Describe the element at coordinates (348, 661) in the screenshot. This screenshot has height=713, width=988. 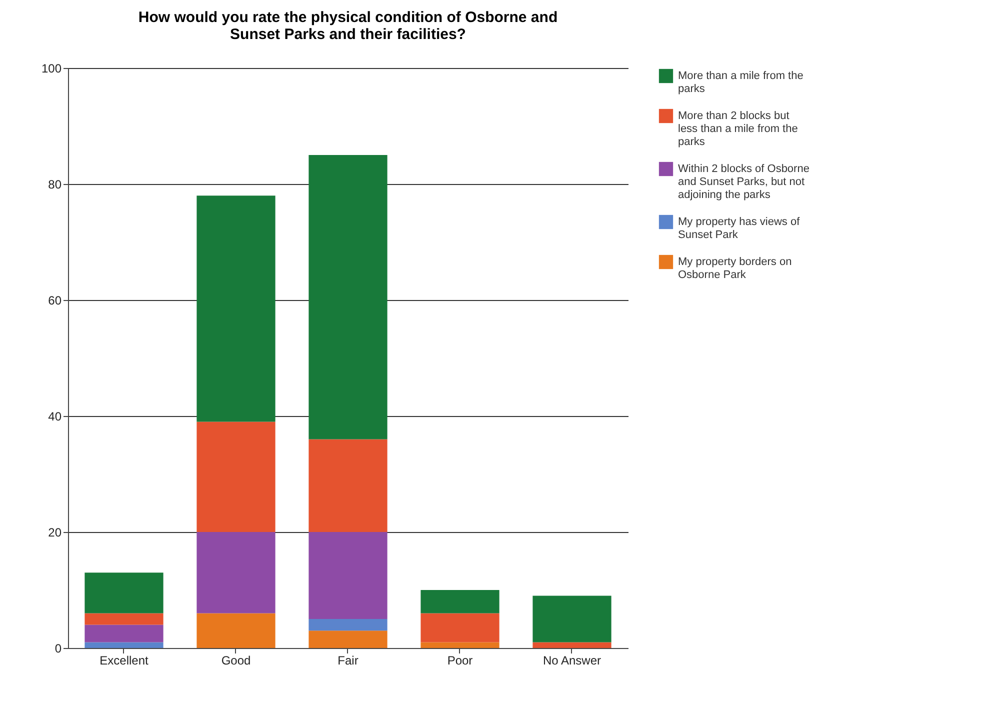
I see `x-tick-label: Fair` at that location.